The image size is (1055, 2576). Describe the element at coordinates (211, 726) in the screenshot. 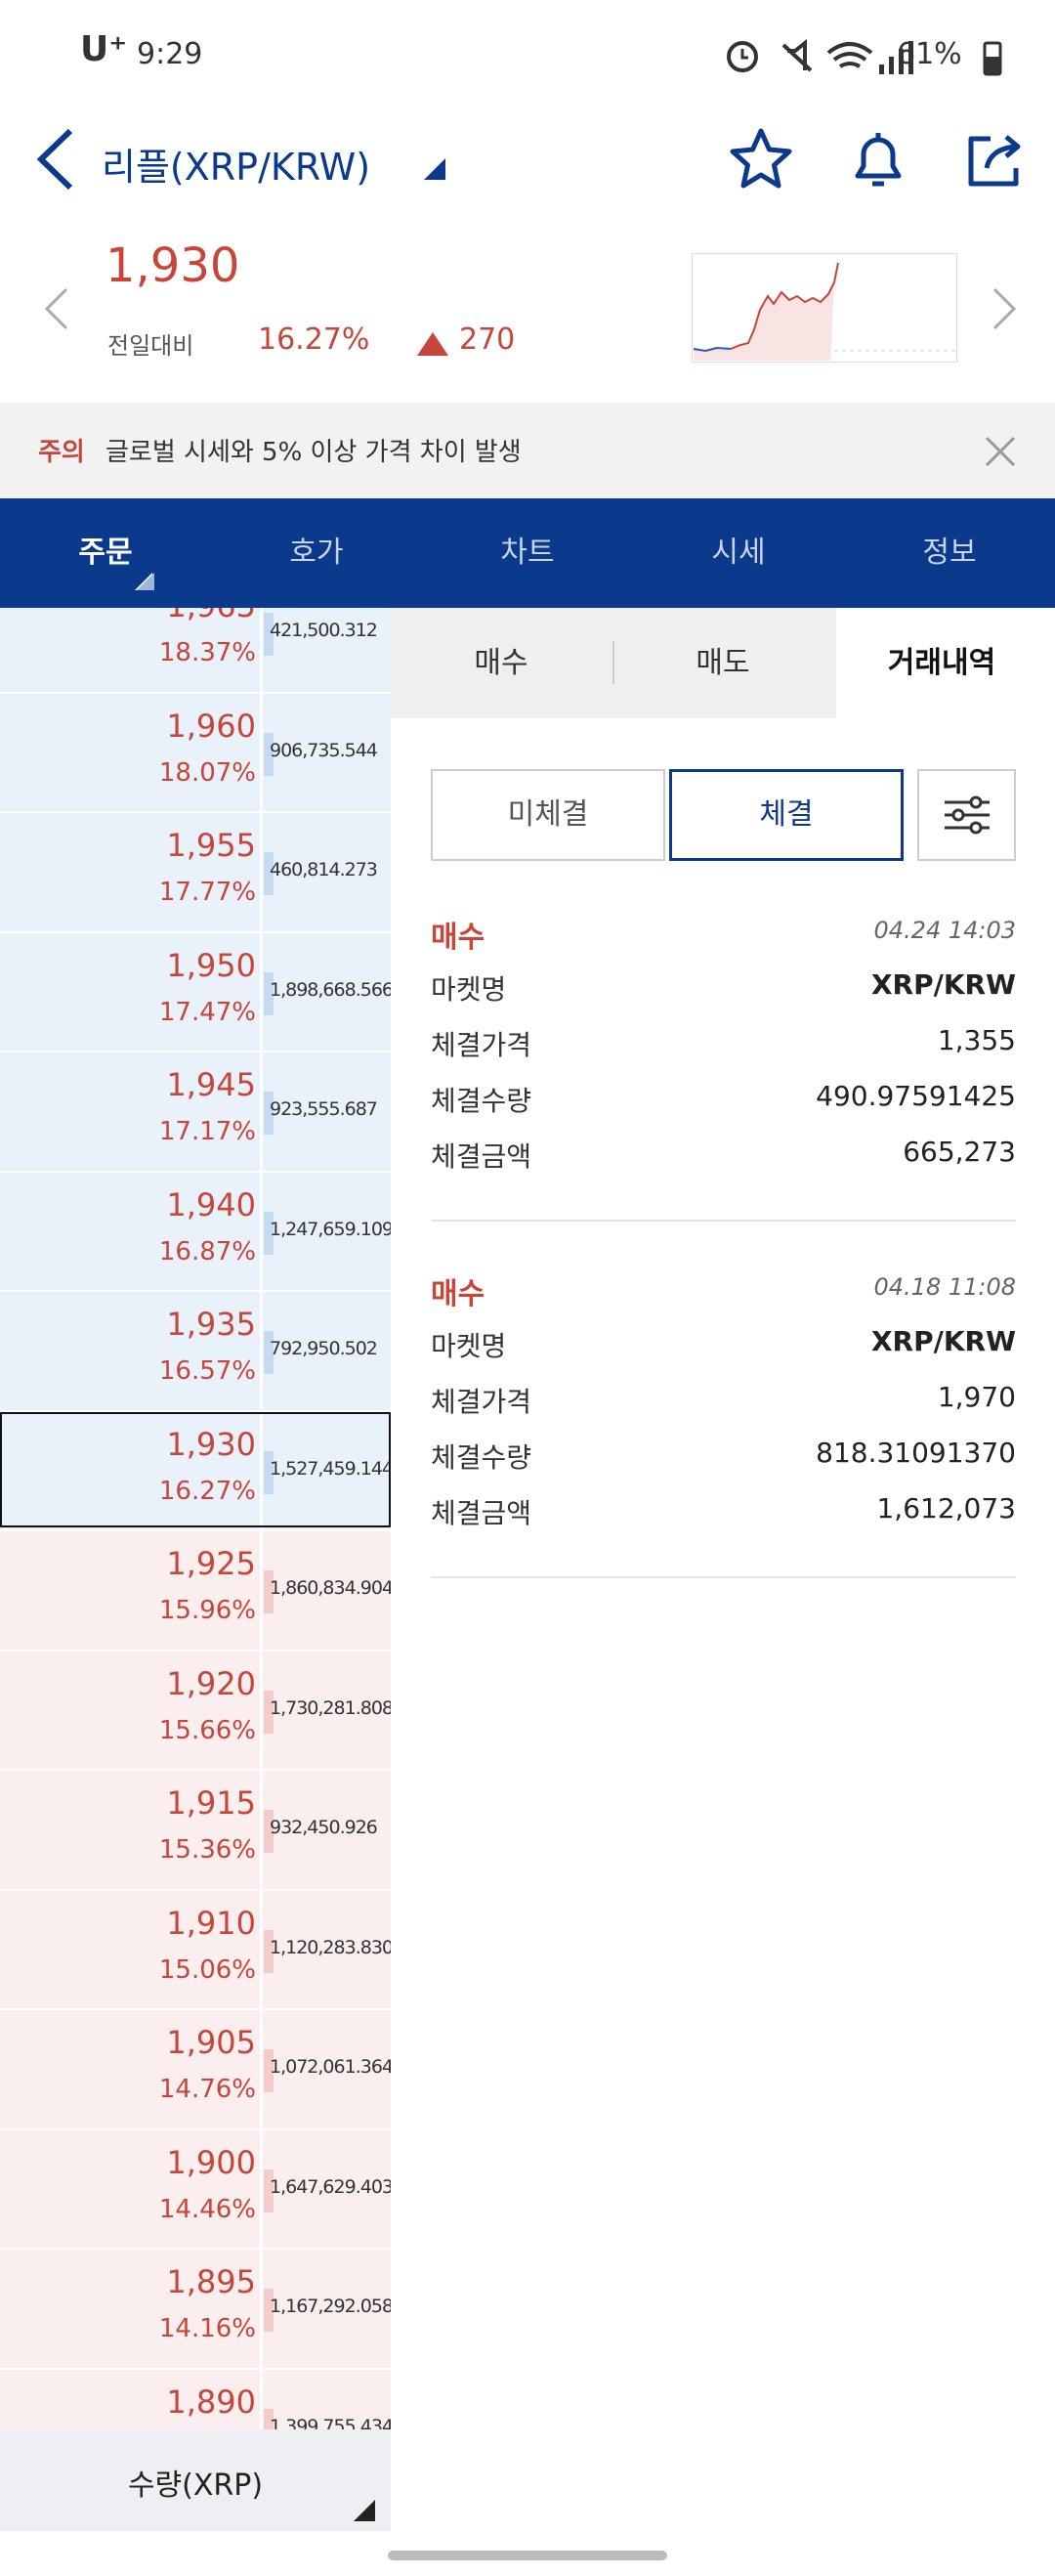

I see `order-price: 1,960` at that location.